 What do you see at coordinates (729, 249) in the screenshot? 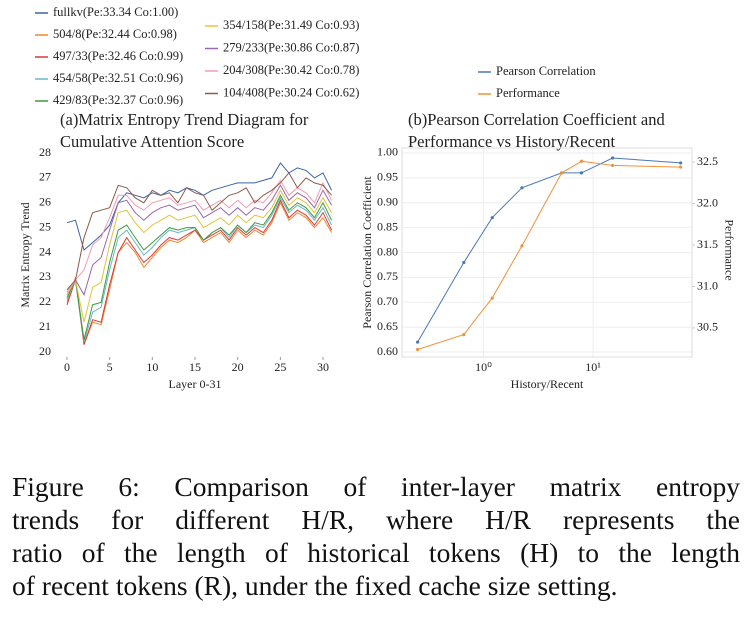
I see `y2-axis-label: Performance` at bounding box center [729, 249].